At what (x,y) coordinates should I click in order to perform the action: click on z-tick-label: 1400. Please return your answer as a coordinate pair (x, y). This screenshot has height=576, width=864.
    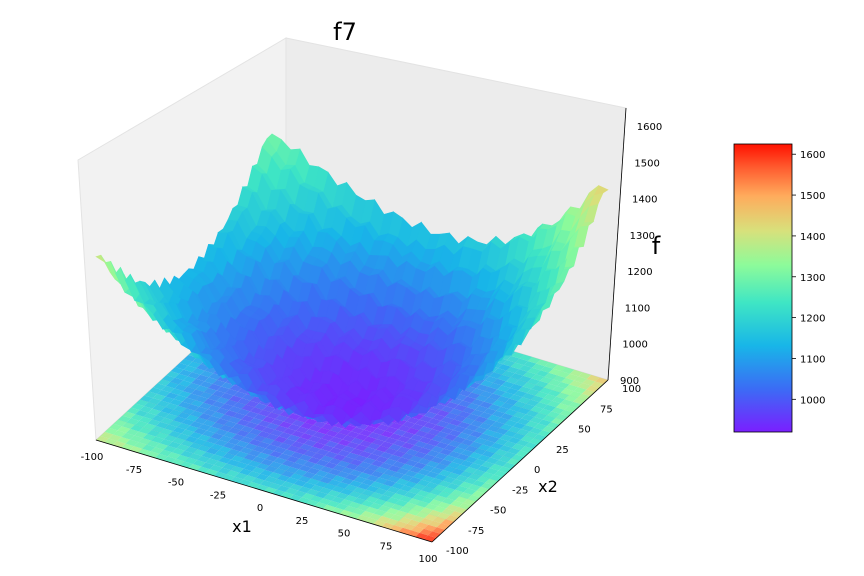
    Looking at the image, I should click on (644, 200).